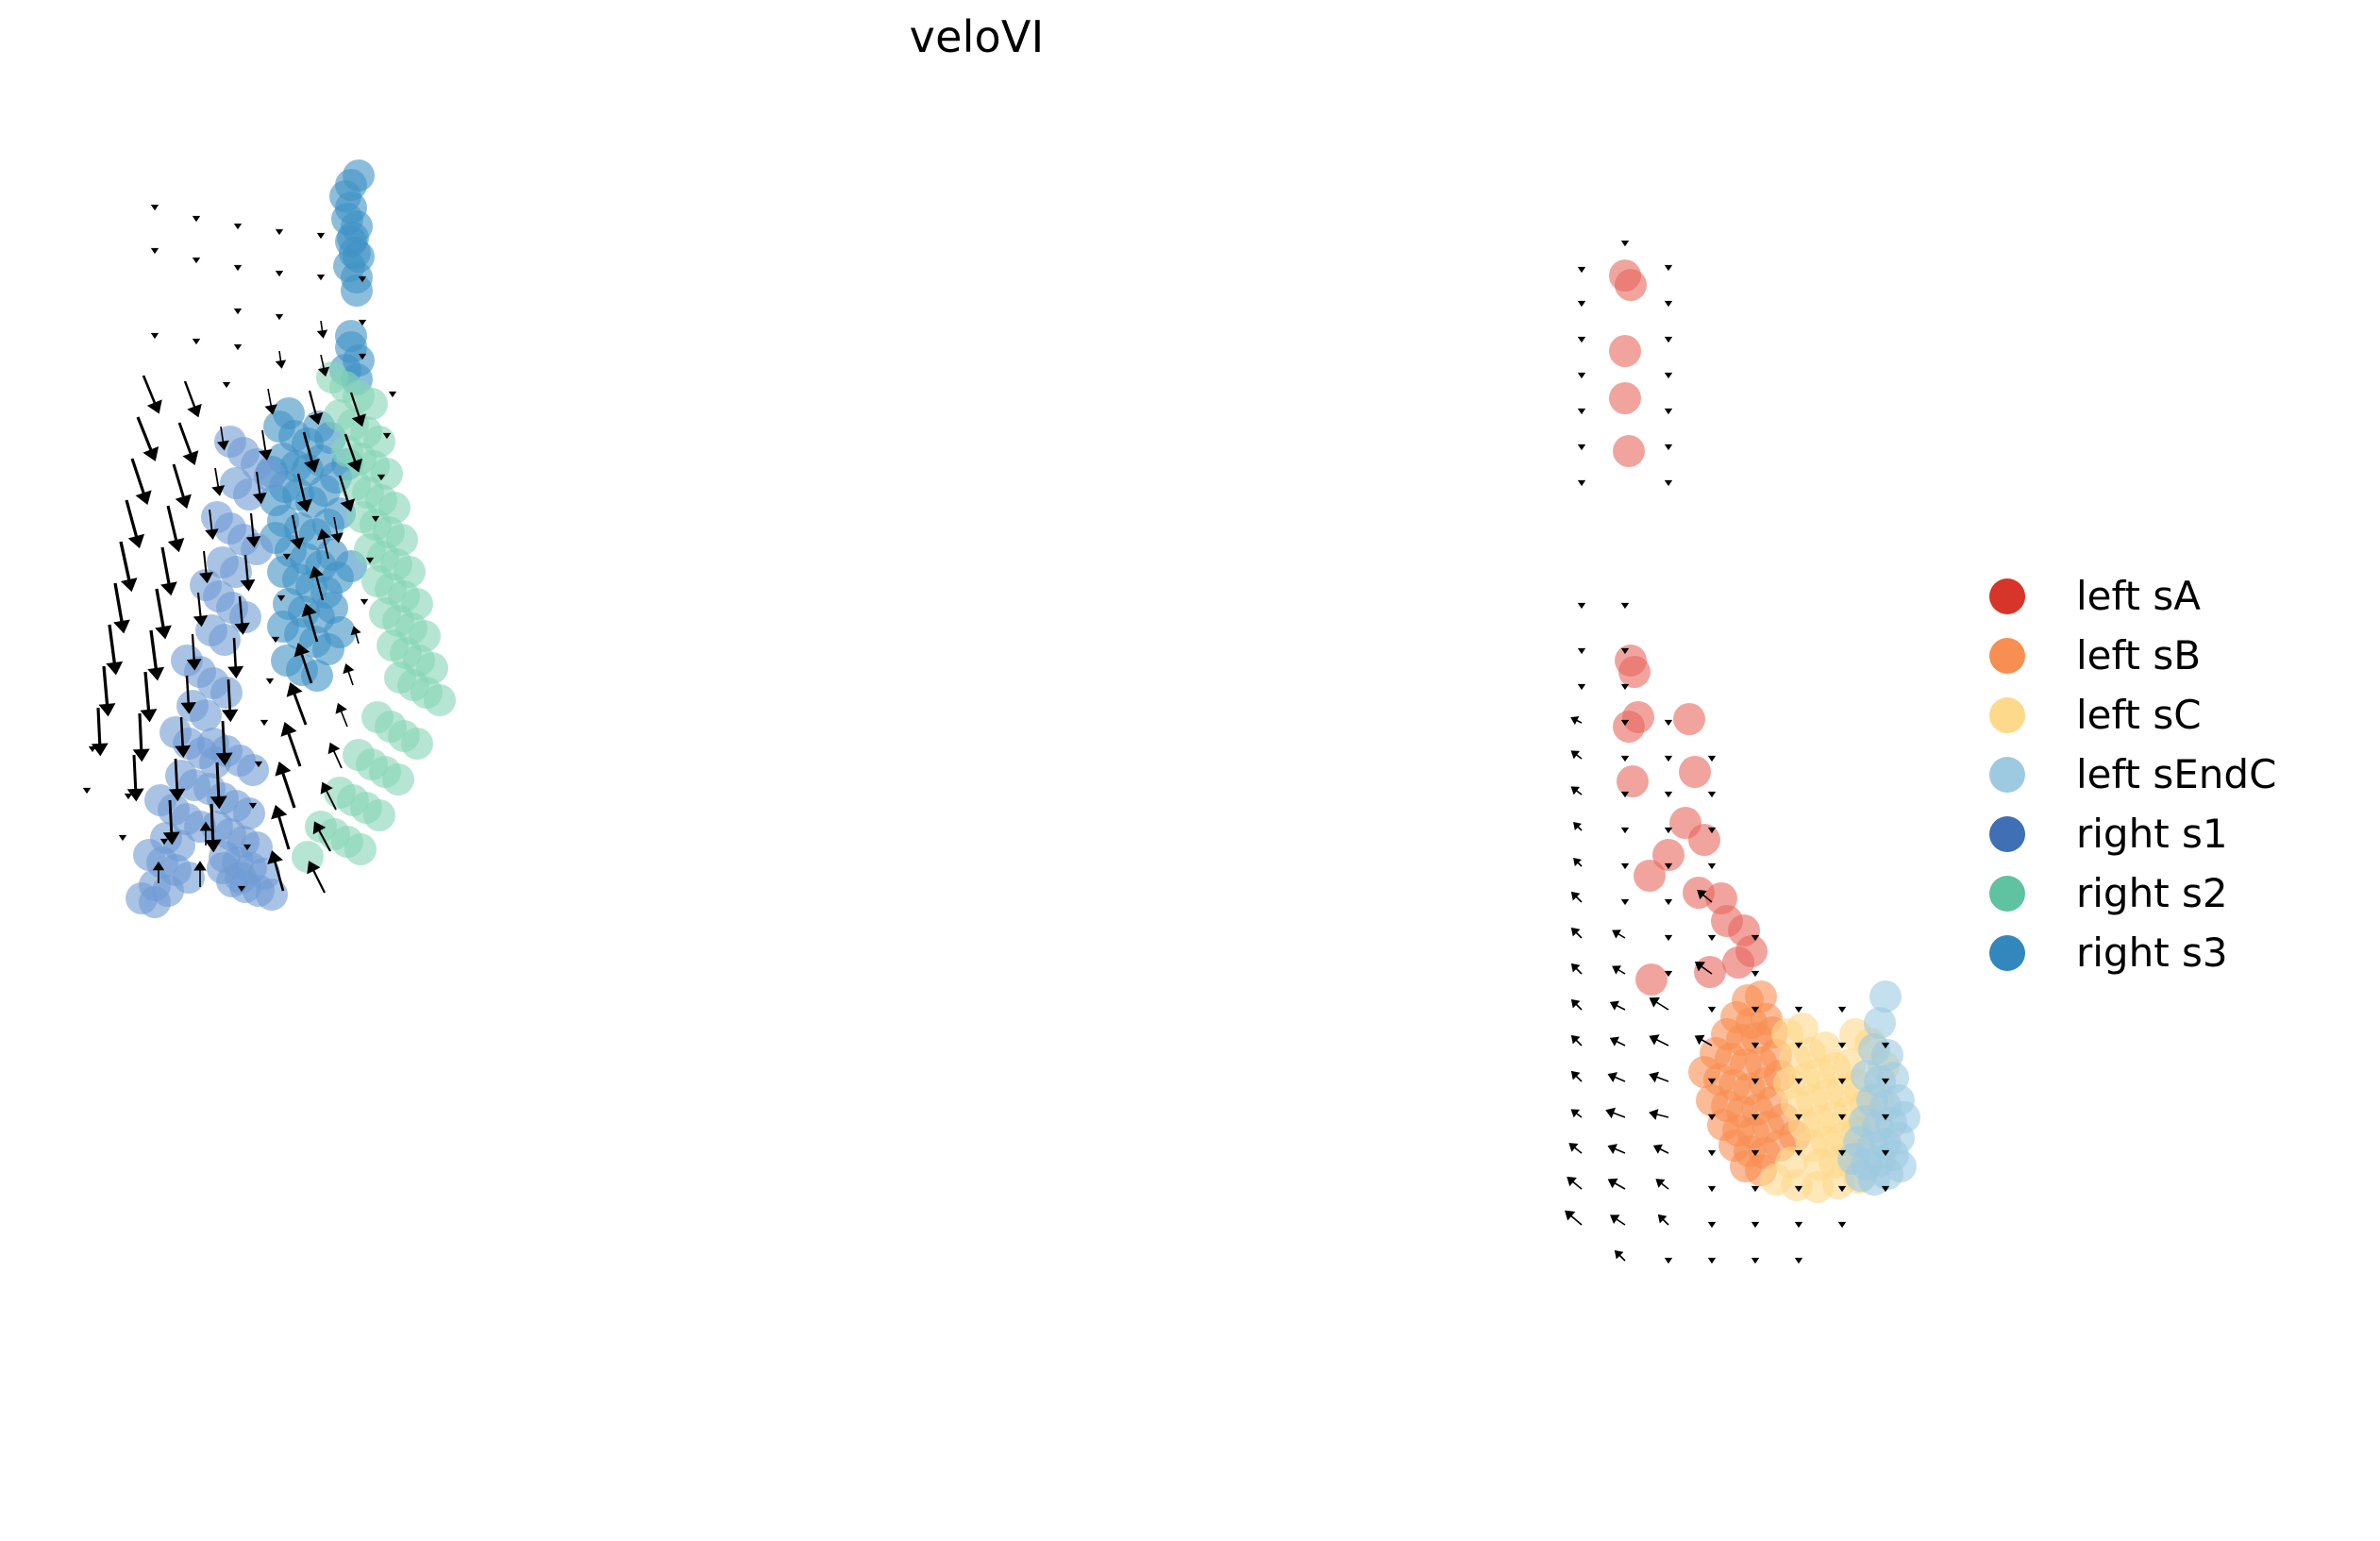 Image resolution: width=2380 pixels, height=1541 pixels. I want to click on scatter-series-right-s2, so click(374, 617).